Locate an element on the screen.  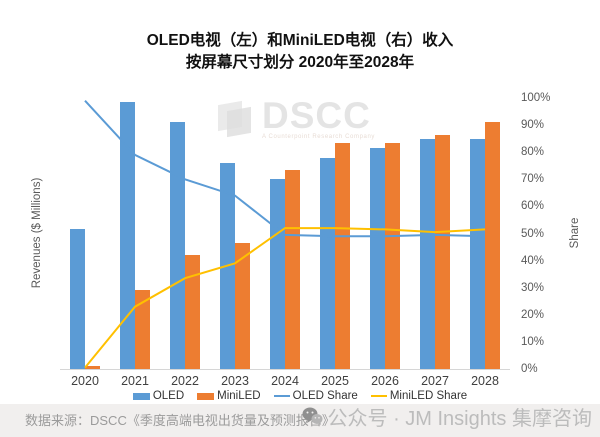
legend-item-miniled-share: MiniLED Share is located at coordinates (419, 396).